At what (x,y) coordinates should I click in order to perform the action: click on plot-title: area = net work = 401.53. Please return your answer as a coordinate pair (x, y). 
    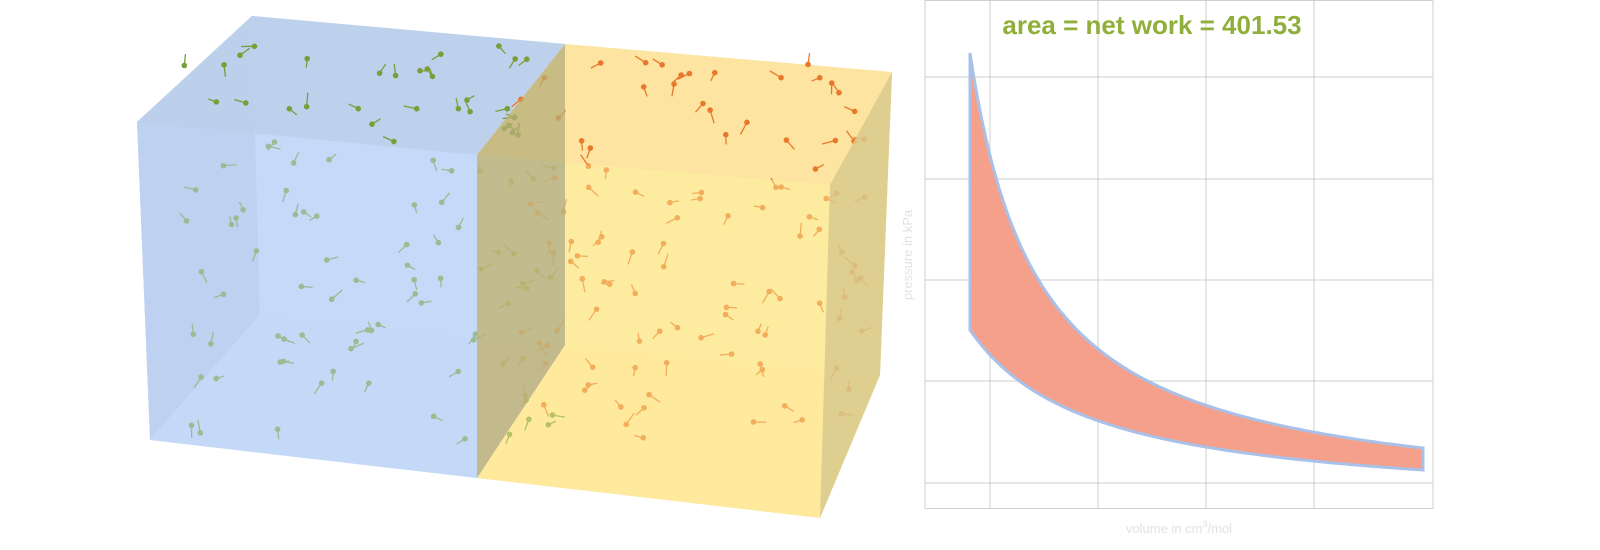
    Looking at the image, I should click on (1151, 25).